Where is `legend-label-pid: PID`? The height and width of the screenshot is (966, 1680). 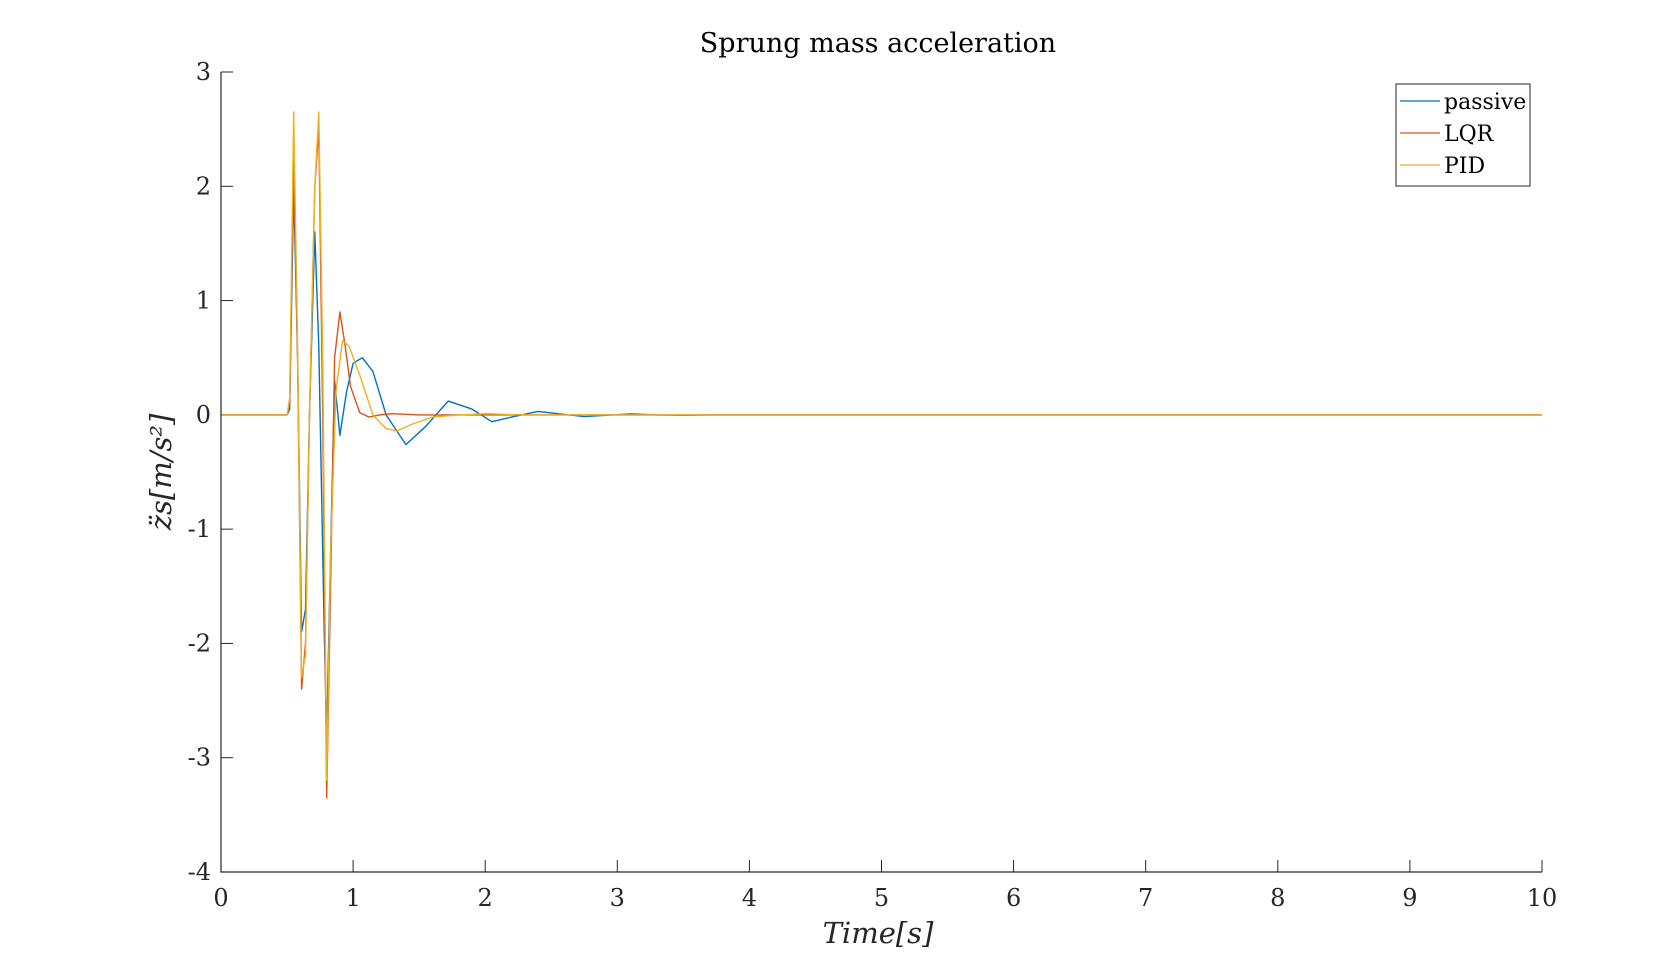
legend-label-pid: PID is located at coordinates (1464, 166).